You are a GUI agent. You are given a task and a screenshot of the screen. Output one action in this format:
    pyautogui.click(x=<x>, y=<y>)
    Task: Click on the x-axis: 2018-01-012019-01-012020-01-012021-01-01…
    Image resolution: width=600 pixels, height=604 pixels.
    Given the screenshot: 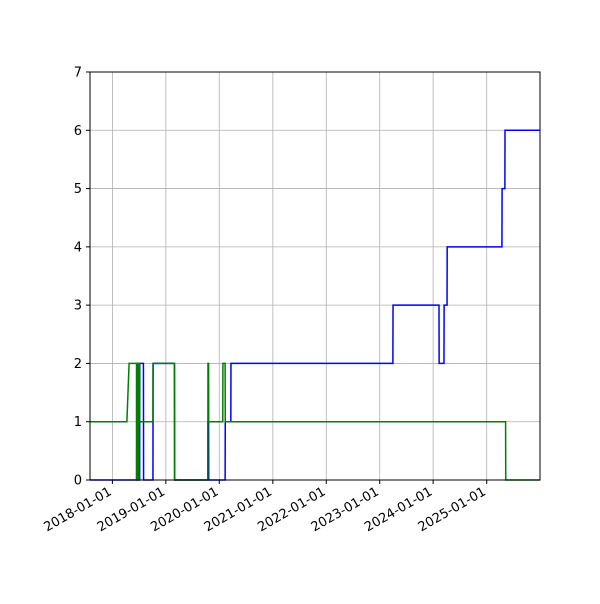 What is the action you would take?
    pyautogui.click(x=265, y=507)
    